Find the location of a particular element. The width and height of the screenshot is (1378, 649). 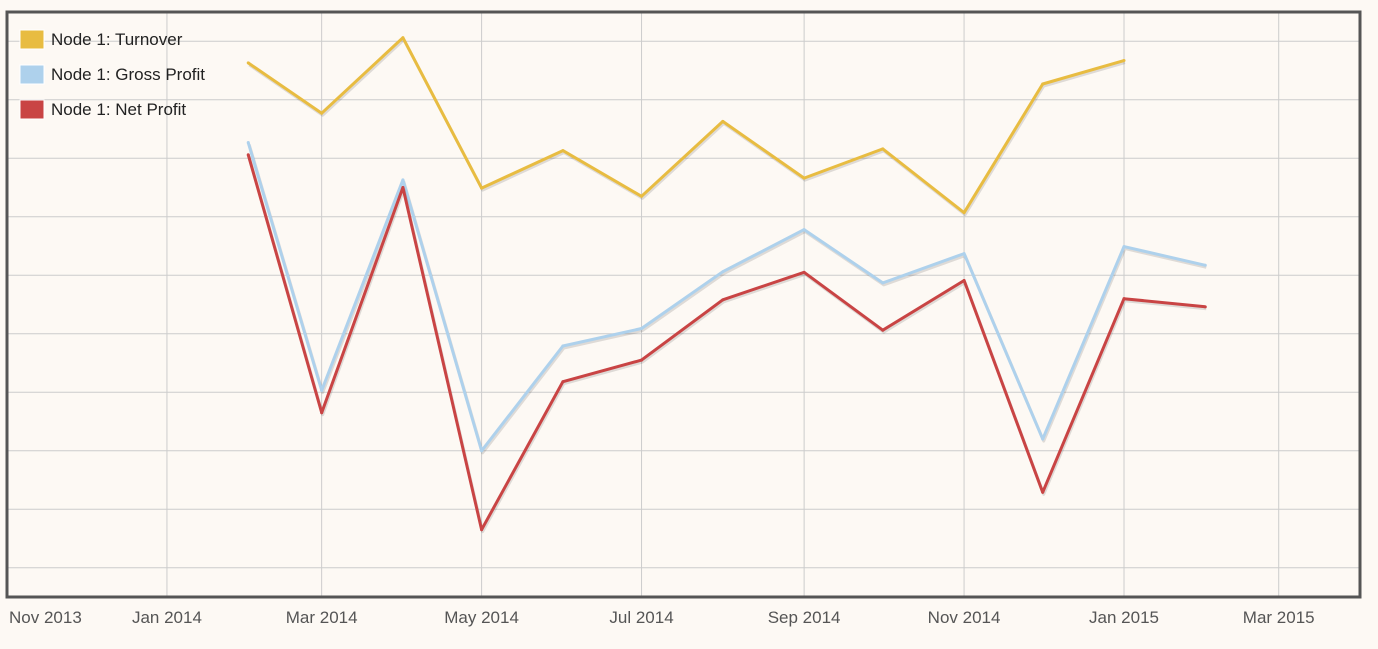

legend-item: Node 1: Gross Profit is located at coordinates (112, 74).